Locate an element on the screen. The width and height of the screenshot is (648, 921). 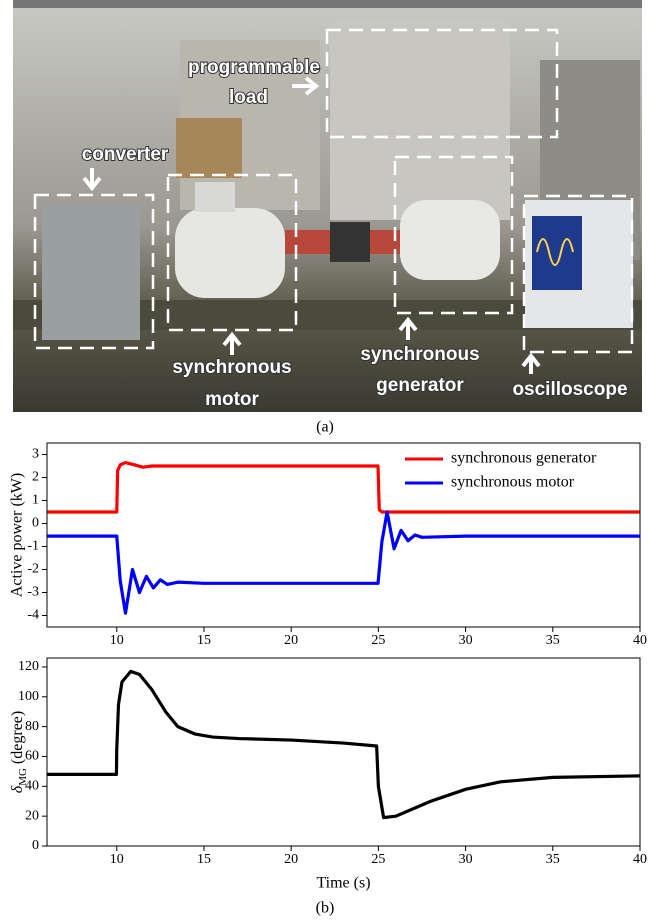
y-tick-label: 120 is located at coordinates (28, 666).